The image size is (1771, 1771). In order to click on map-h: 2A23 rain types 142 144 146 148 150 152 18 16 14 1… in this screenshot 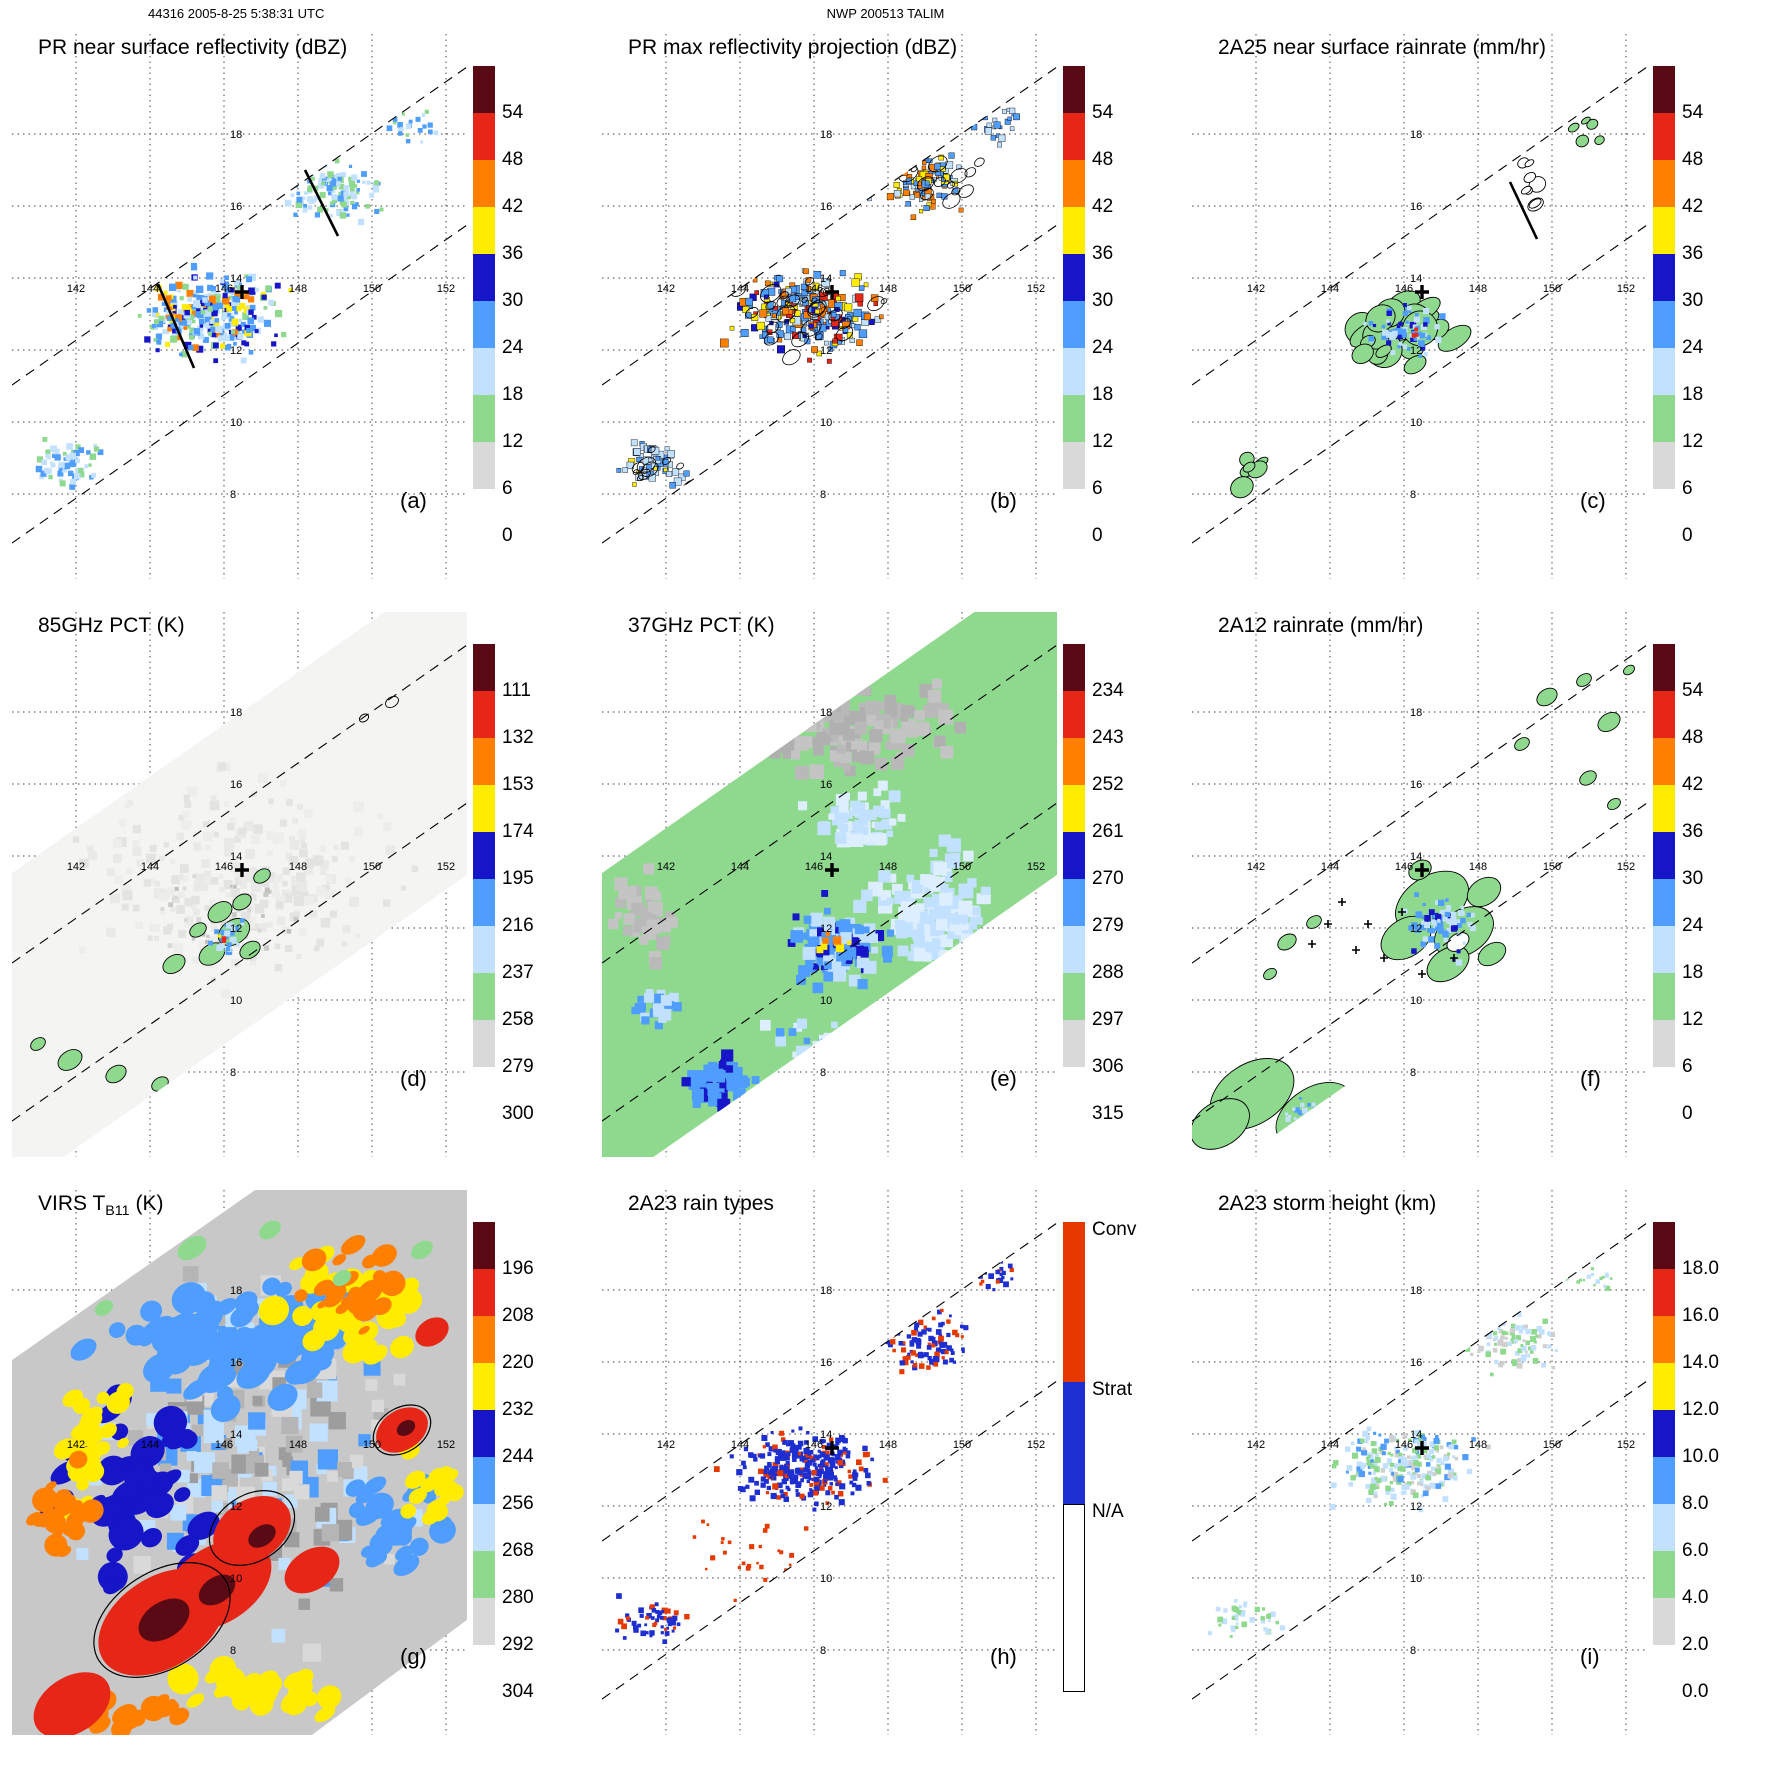, I will do `click(829, 1462)`.